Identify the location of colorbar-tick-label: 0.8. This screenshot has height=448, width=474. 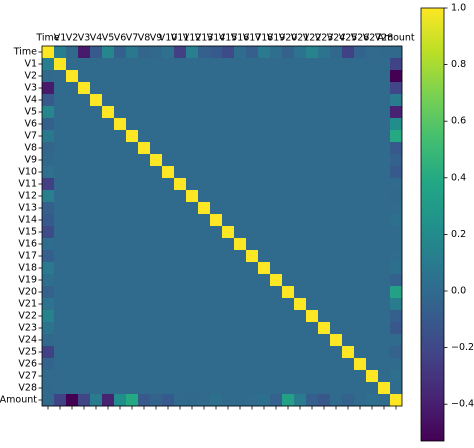
(458, 64).